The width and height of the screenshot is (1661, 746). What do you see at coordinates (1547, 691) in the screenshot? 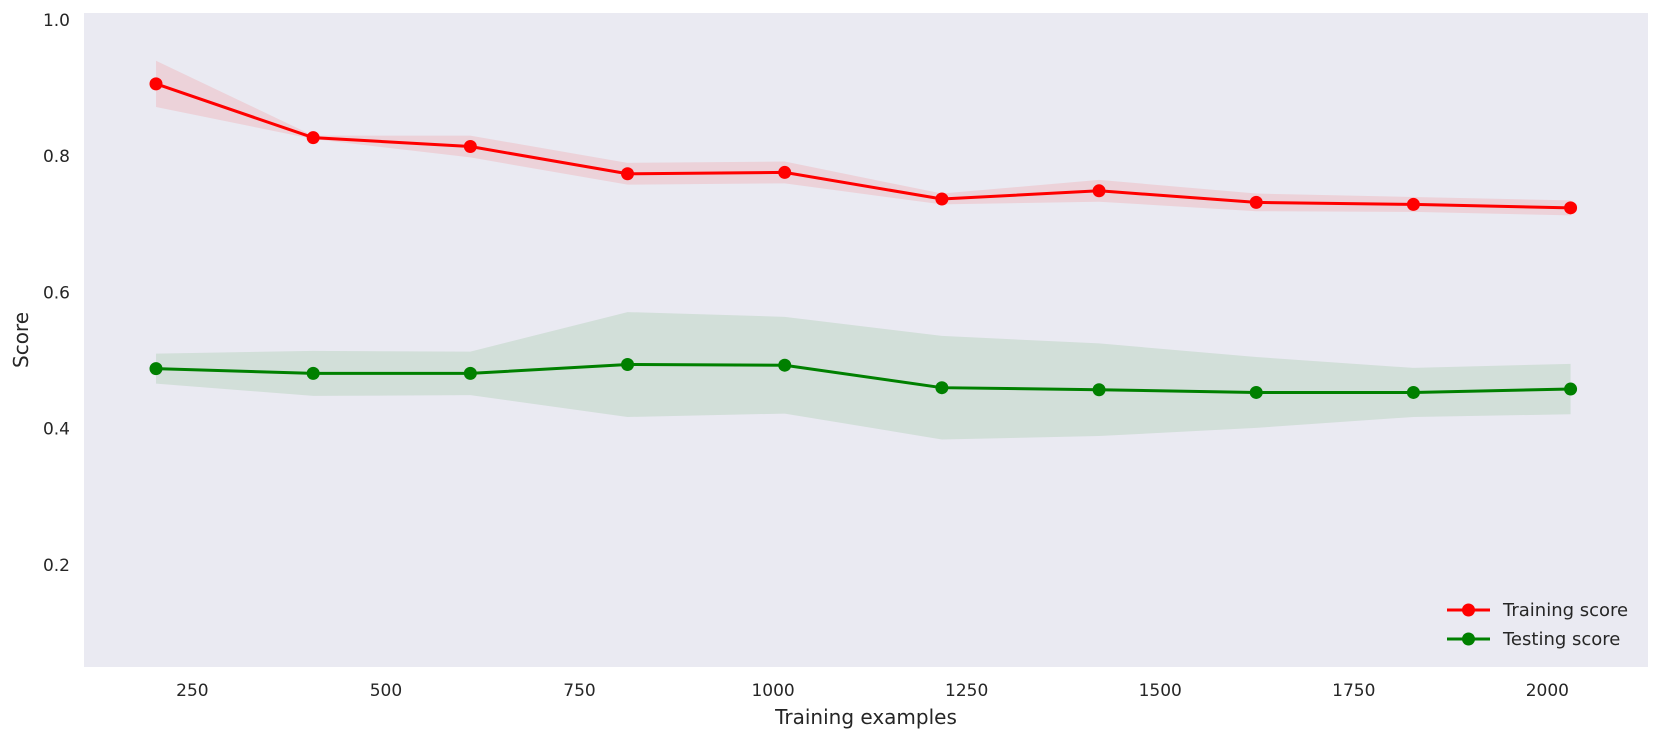
I see `x-tick-label: 2000` at bounding box center [1547, 691].